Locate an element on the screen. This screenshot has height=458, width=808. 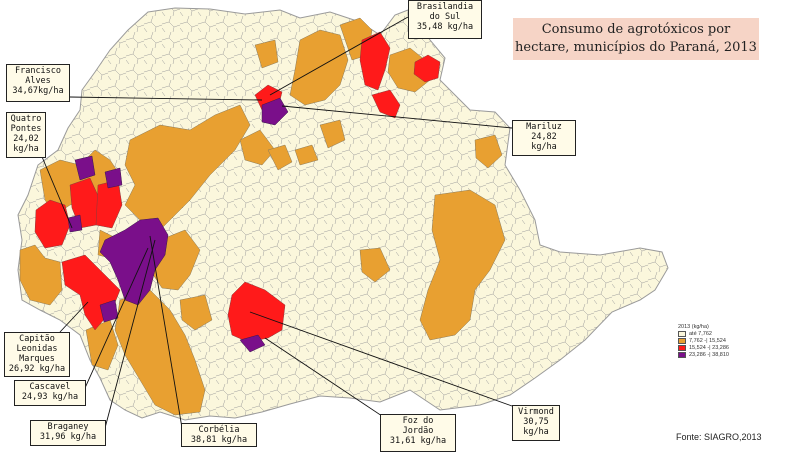
callout-capitao-leonidas: Capitão Leonidas Marques 26,92 kg/ha is located at coordinates (37, 354).